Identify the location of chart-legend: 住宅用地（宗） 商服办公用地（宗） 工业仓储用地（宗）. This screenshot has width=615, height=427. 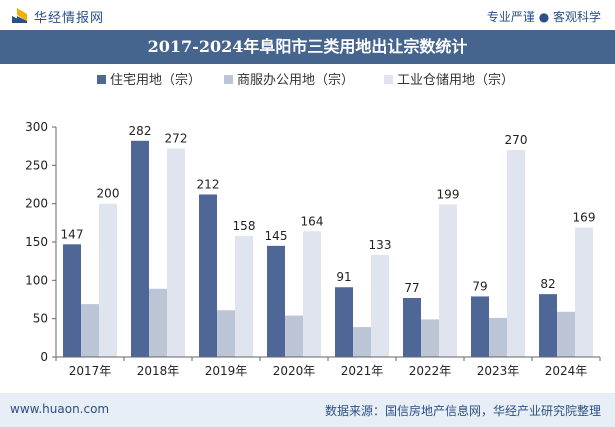
(305, 80).